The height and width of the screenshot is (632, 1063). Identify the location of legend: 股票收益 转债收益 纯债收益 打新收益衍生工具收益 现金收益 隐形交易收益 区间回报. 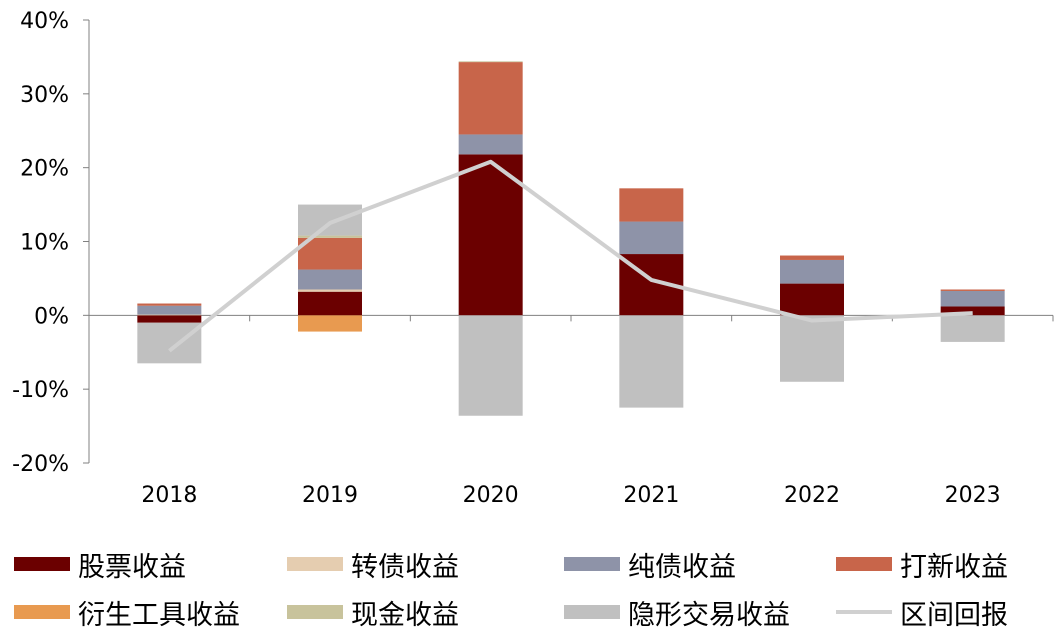
(531, 585).